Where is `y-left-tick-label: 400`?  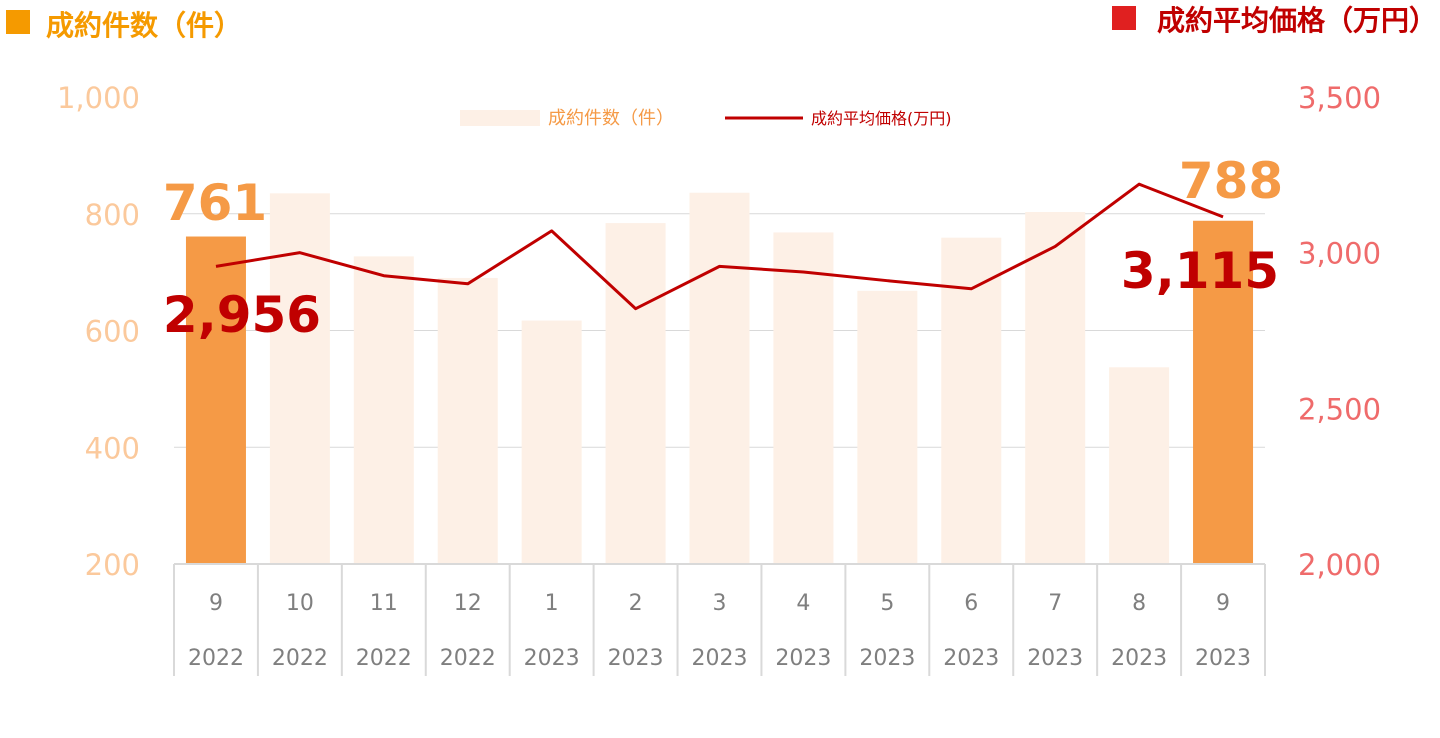 y-left-tick-label: 400 is located at coordinates (112, 448).